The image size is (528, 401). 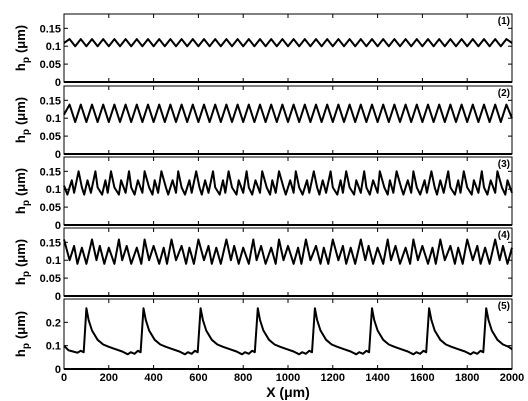 What do you see at coordinates (198, 378) in the screenshot?
I see `x-tick-label: 600` at bounding box center [198, 378].